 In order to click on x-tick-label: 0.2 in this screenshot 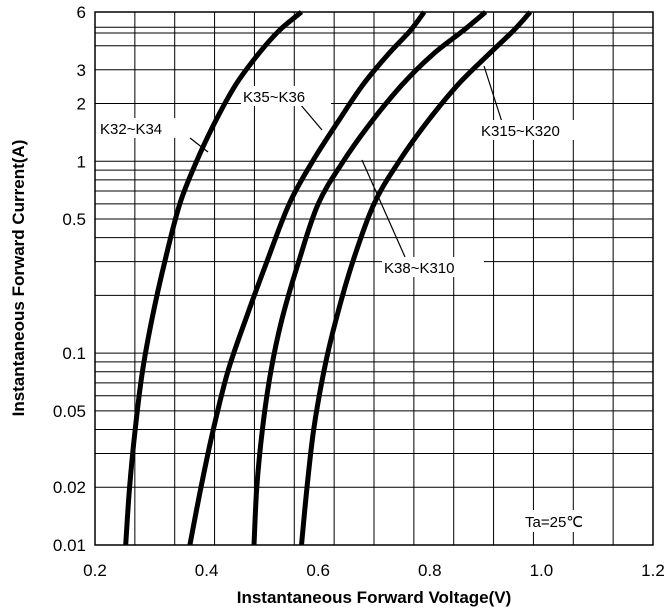, I will do `click(95, 570)`.